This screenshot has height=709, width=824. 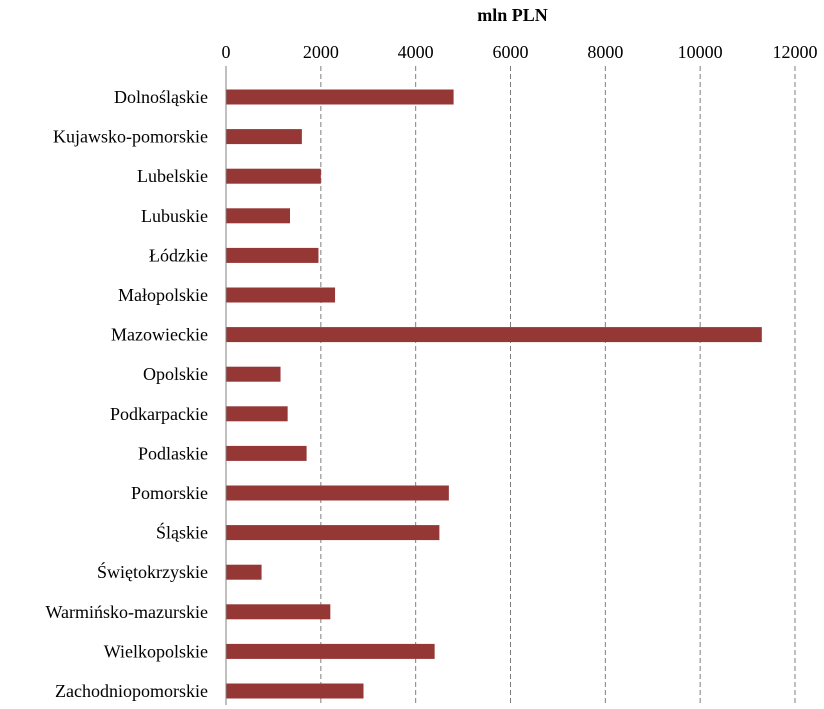 I want to click on x-tick-labels: 0 2000 4000 6000 8000 10000 12000, so click(x=520, y=52).